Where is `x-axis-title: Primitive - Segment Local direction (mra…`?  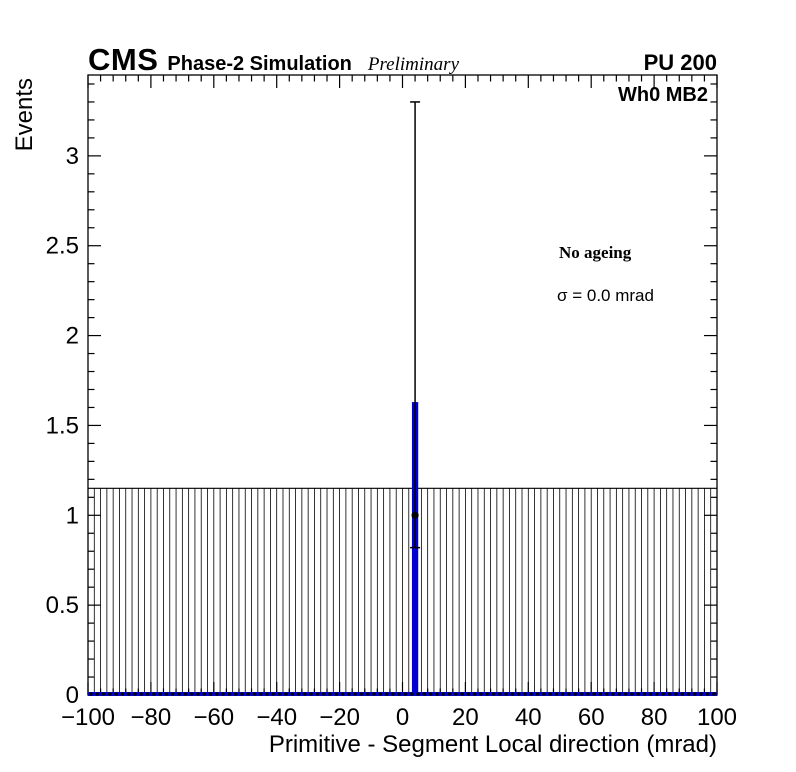
x-axis-title: Primitive - Segment Local direction (mra… is located at coordinates (493, 744).